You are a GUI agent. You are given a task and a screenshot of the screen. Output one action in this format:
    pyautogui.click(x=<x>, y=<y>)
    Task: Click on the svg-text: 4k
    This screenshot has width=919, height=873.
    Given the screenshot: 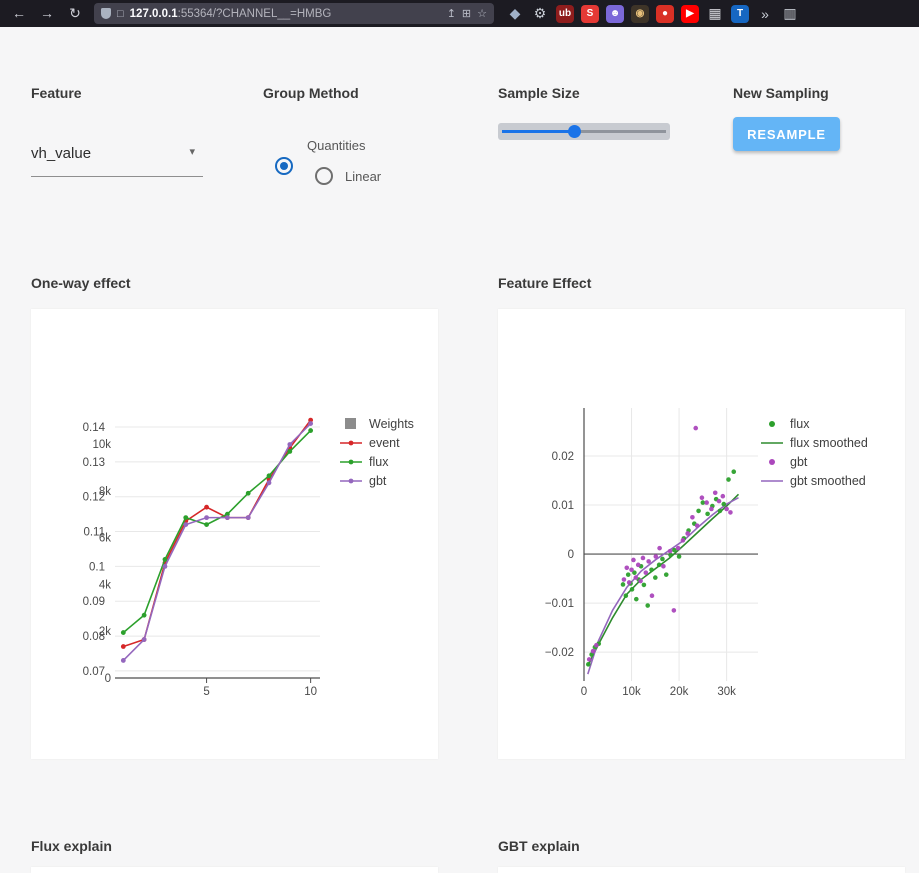 What is the action you would take?
    pyautogui.click(x=105, y=585)
    